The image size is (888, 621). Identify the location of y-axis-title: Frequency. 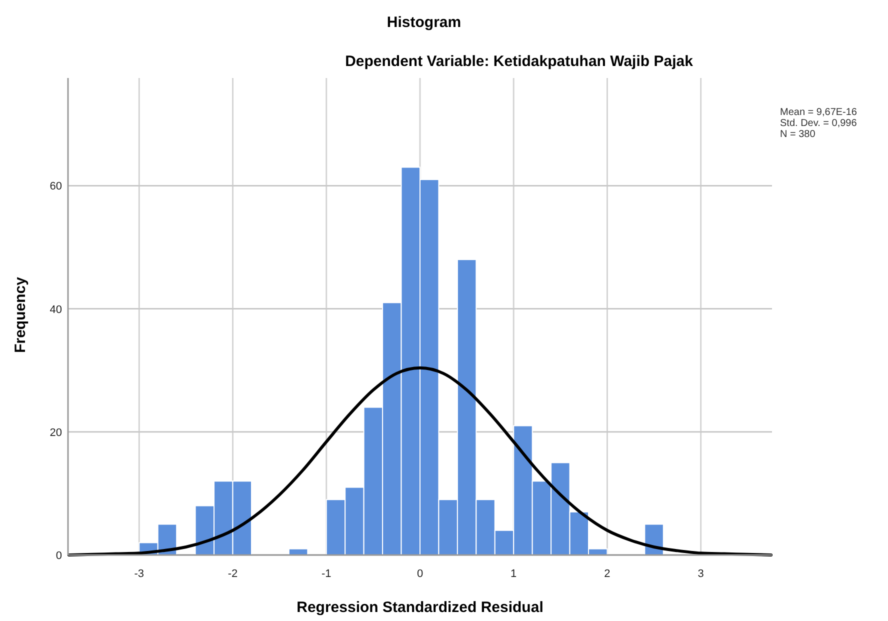
(20, 314).